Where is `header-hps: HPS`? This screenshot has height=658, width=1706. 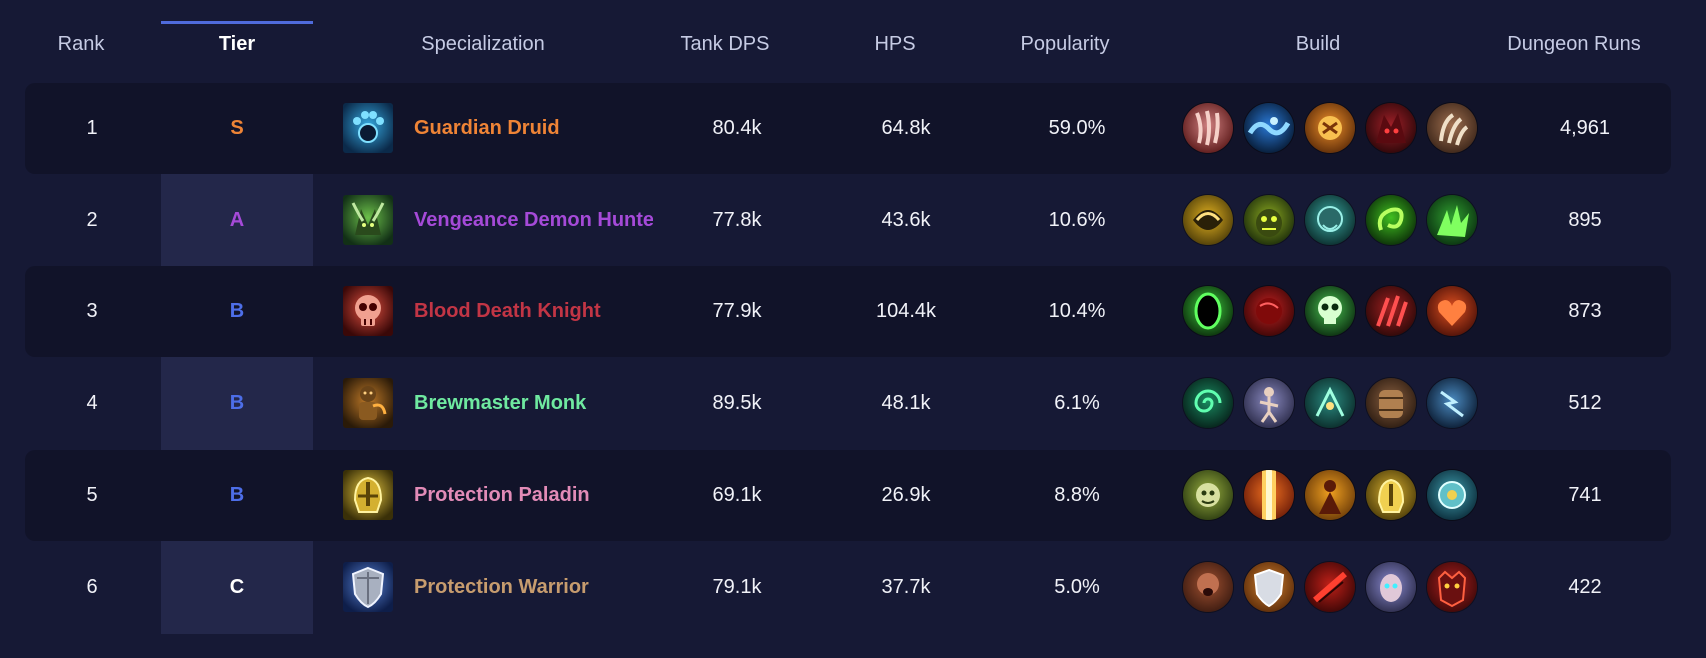
header-hps: HPS is located at coordinates (895, 44).